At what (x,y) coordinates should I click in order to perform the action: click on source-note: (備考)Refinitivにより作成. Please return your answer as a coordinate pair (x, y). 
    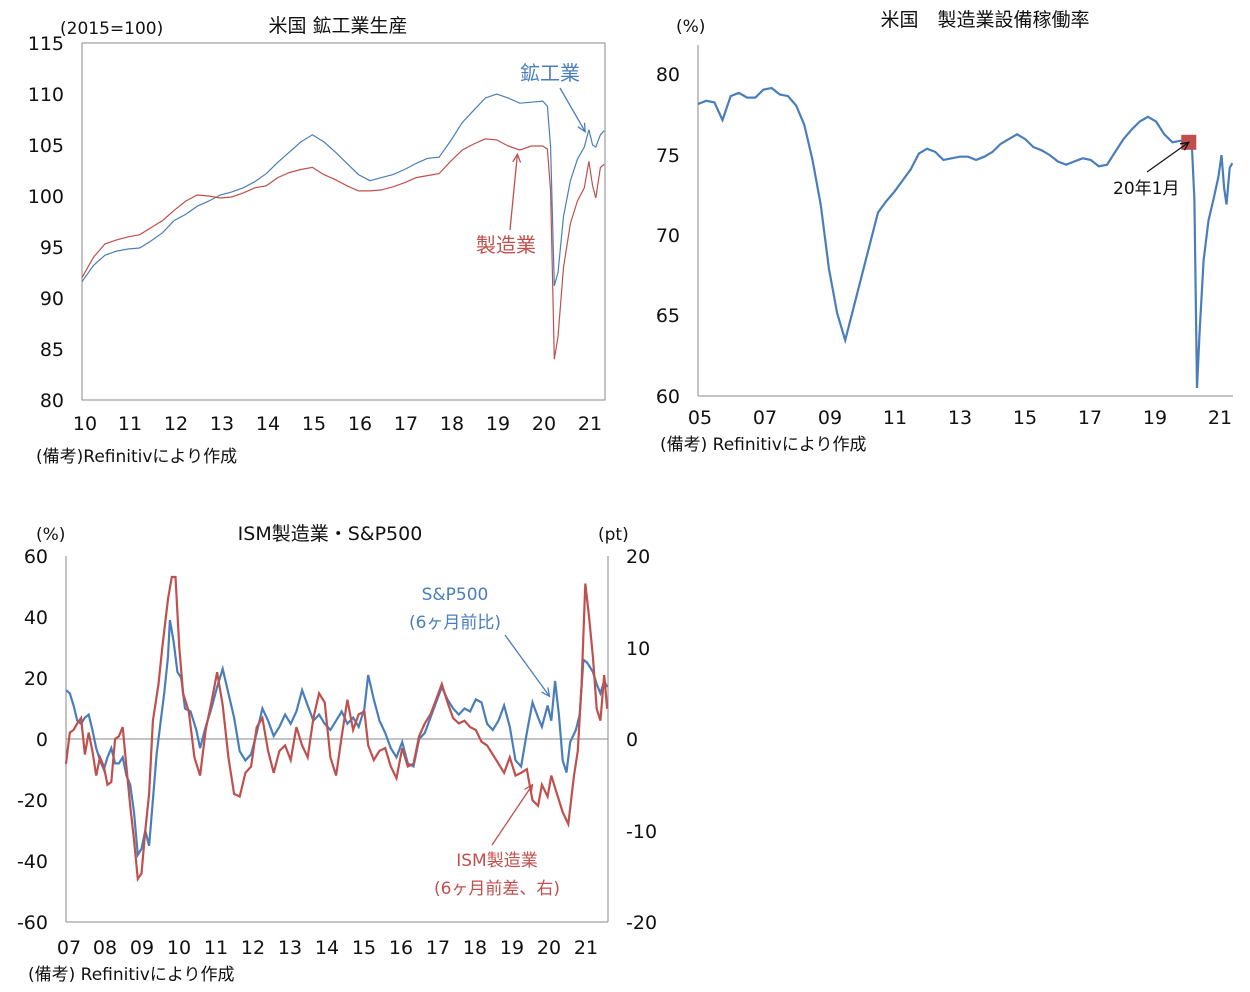
    Looking at the image, I should click on (136, 457).